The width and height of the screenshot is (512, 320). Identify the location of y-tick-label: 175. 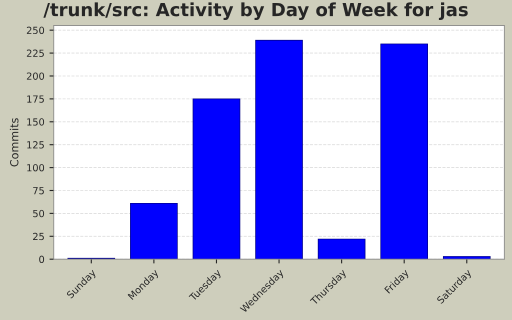
(35, 99).